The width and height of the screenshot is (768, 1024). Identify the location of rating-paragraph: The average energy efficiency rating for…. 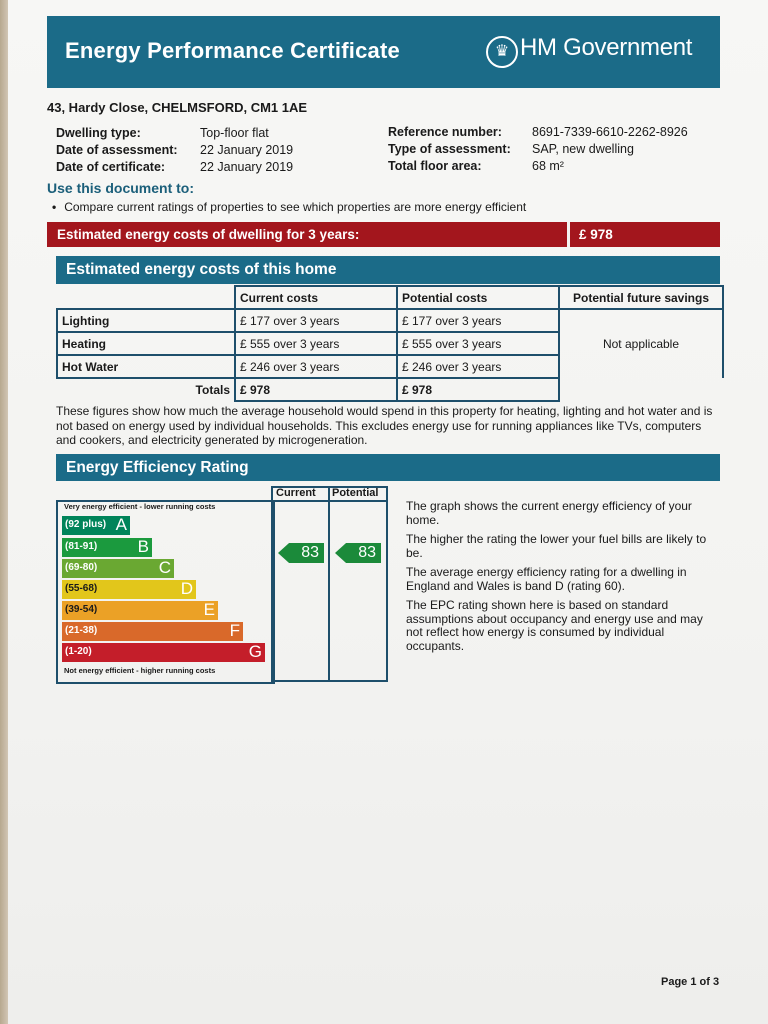
(546, 579).